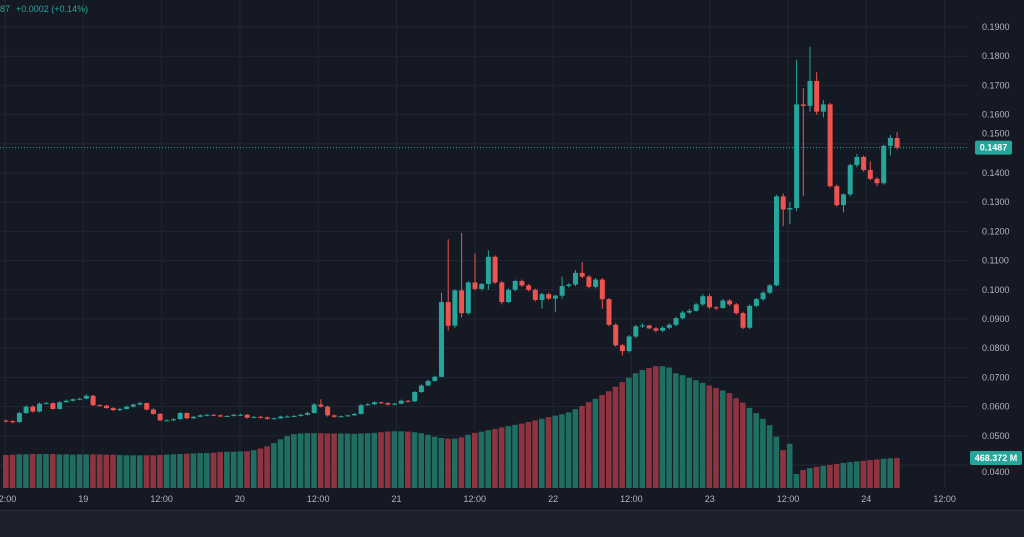 The width and height of the screenshot is (1024, 537). I want to click on bottom-toolbar, so click(512, 523).